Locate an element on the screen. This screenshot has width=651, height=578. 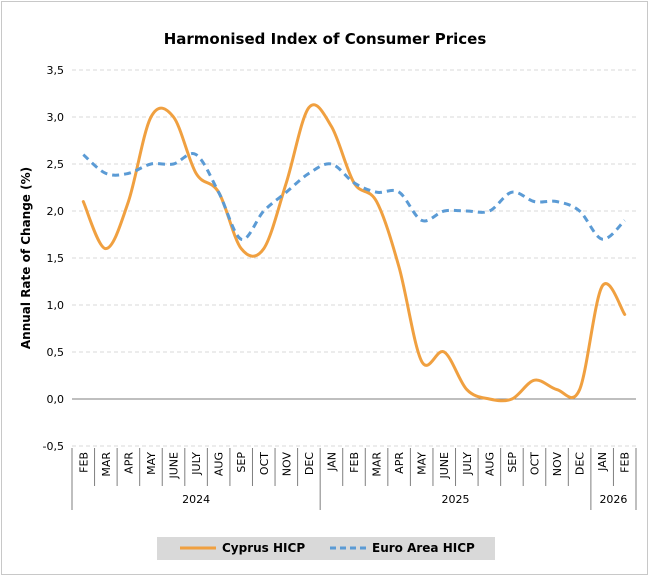
y-tick-label: 1,0 is located at coordinates (56, 305).